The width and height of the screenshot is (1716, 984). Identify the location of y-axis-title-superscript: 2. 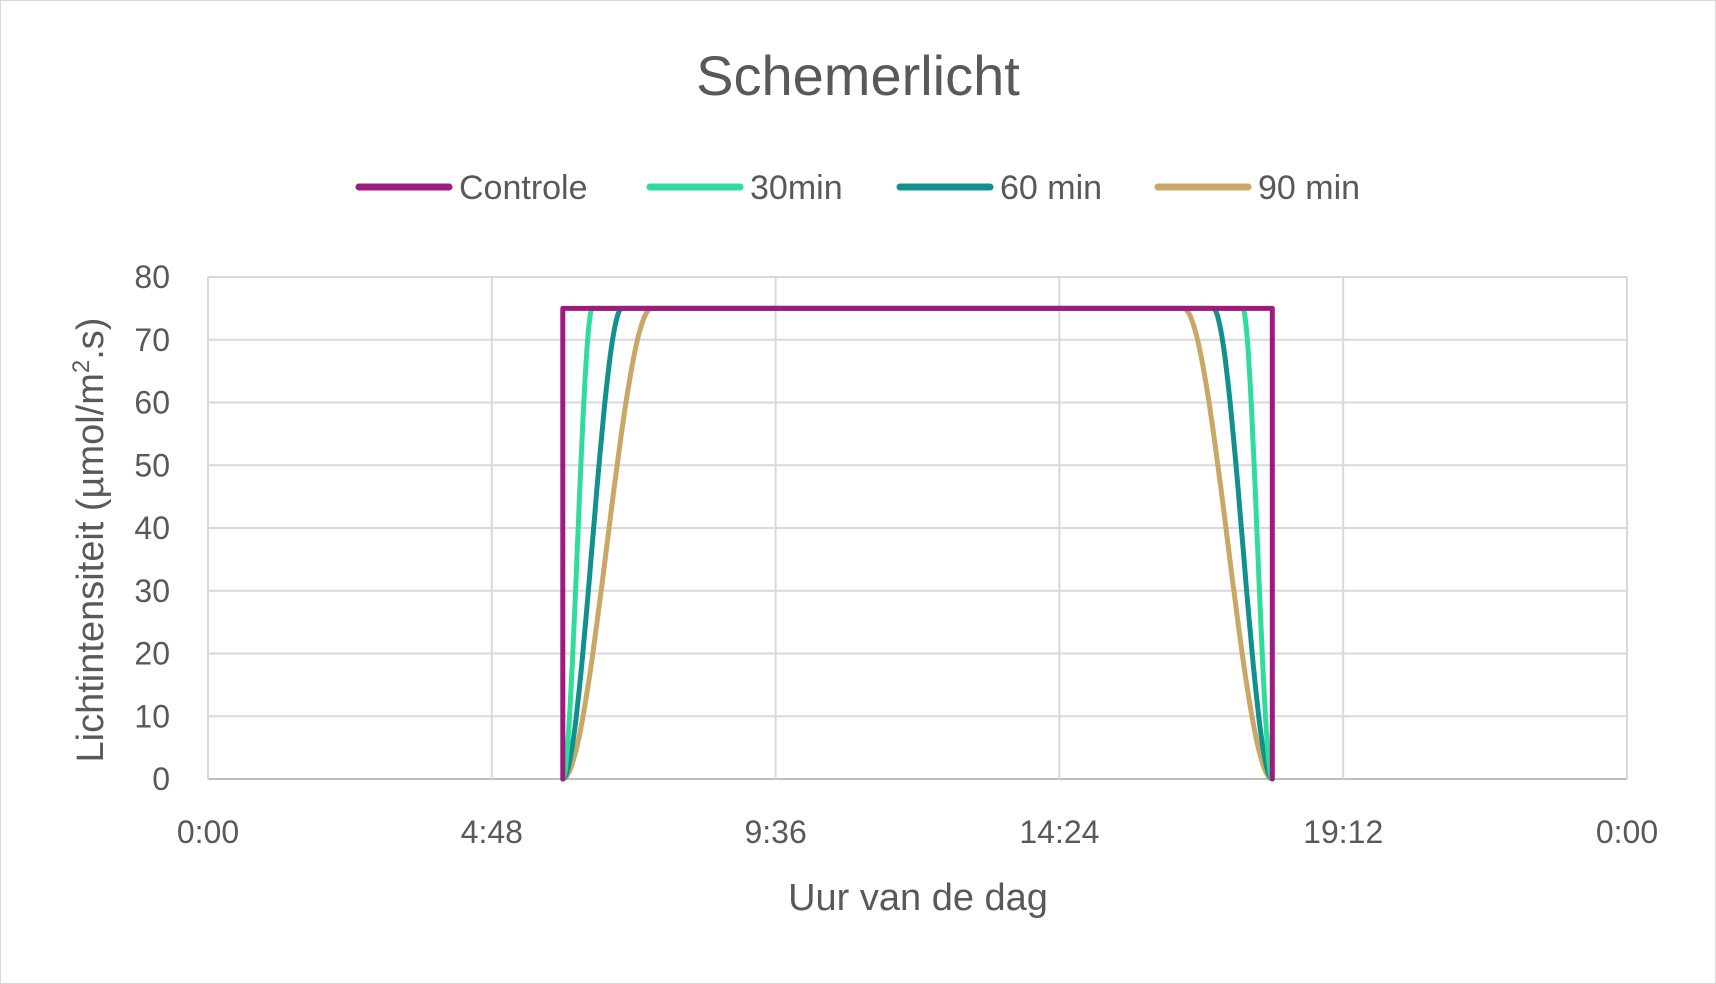
(81, 366).